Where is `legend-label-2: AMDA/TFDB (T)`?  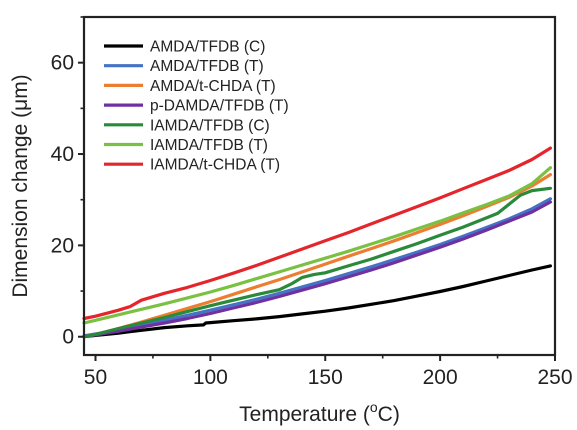 legend-label-2: AMDA/TFDB (T) is located at coordinates (207, 66).